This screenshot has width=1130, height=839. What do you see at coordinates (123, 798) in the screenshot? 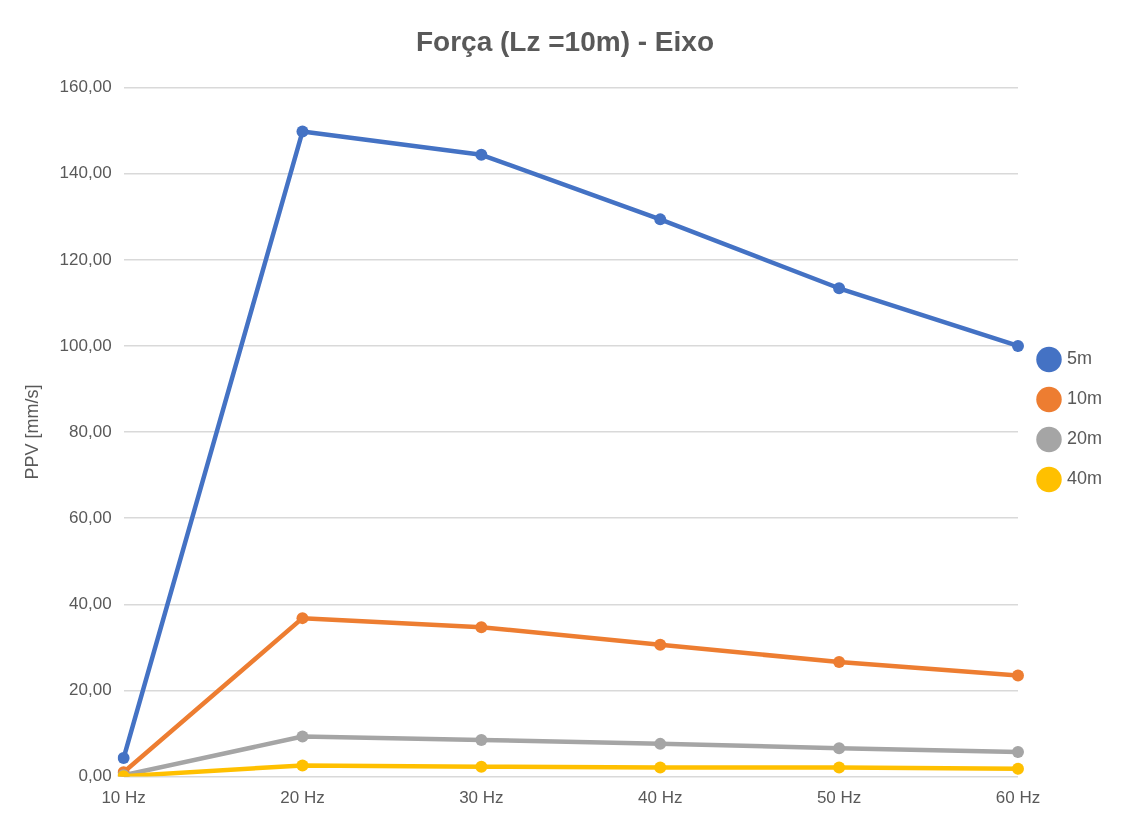
I see `x-tick-label: 10 Hz` at bounding box center [123, 798].